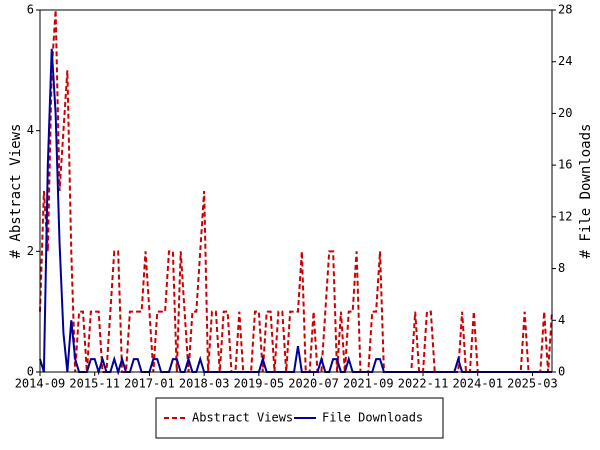 This screenshot has width=600, height=450. Describe the element at coordinates (16, 191) in the screenshot. I see `y-axis-title: # Abstract Views` at that location.